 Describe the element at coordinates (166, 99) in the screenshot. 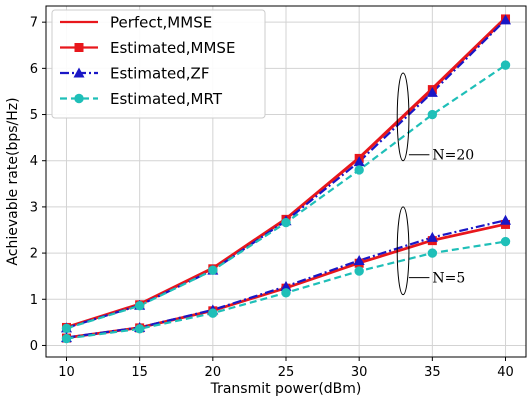

I see `legend-label: Estimated,MRT` at that location.